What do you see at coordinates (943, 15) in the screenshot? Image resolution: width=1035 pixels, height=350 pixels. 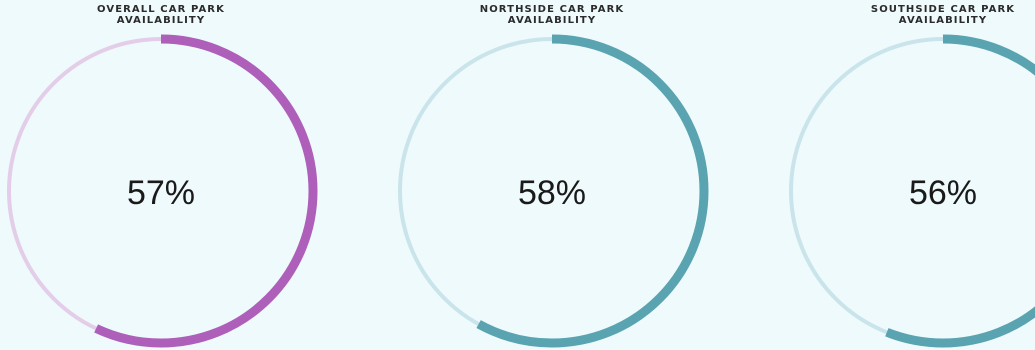 I see `gauge-title-southside: SOUTHSIDE CAR PARK AVAILABILITY` at bounding box center [943, 15].